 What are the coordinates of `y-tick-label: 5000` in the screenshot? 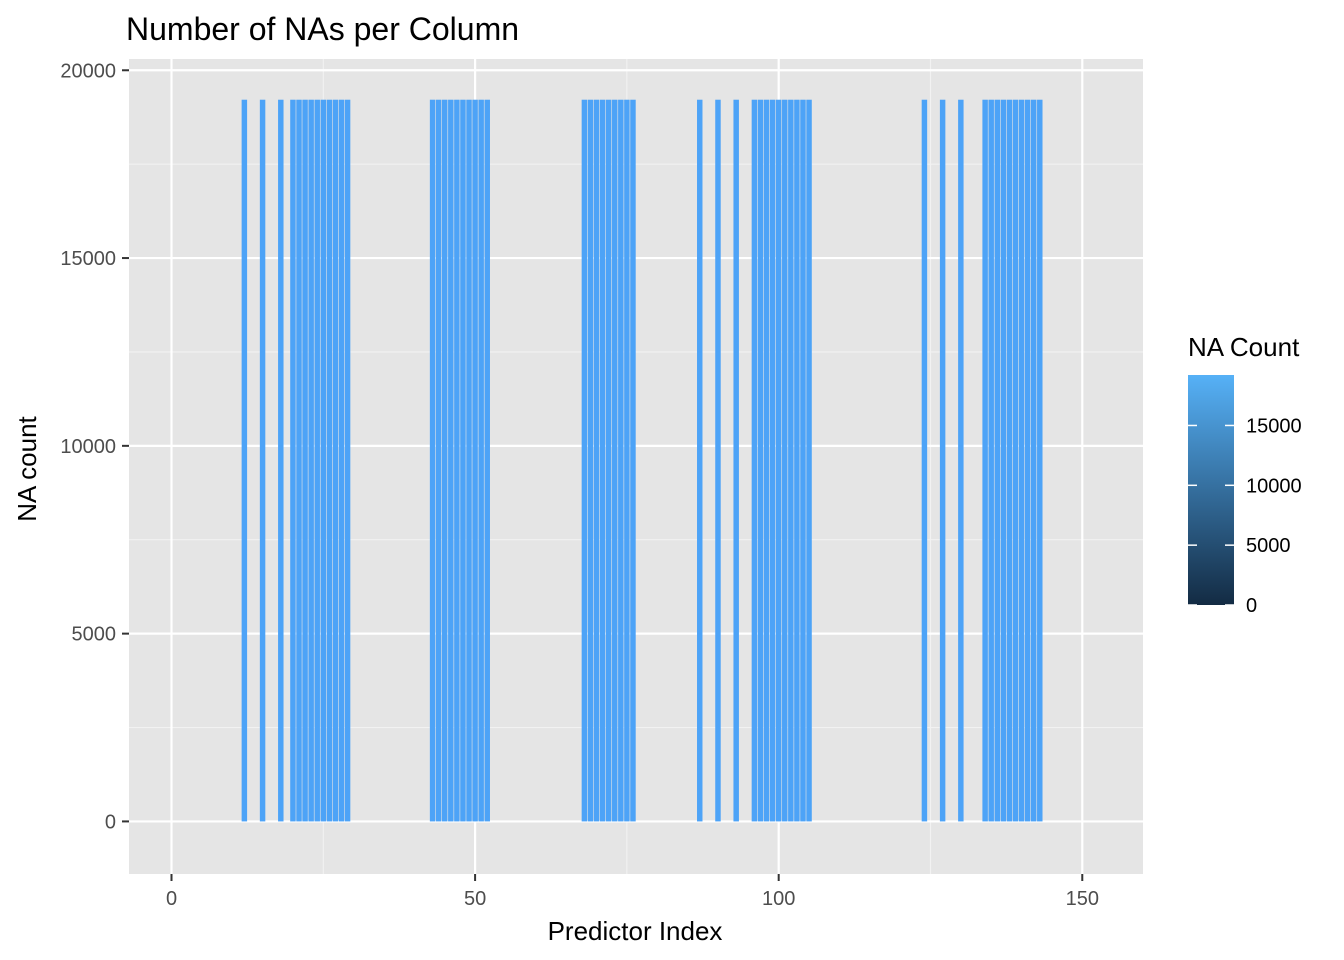 It's located at (94, 635).